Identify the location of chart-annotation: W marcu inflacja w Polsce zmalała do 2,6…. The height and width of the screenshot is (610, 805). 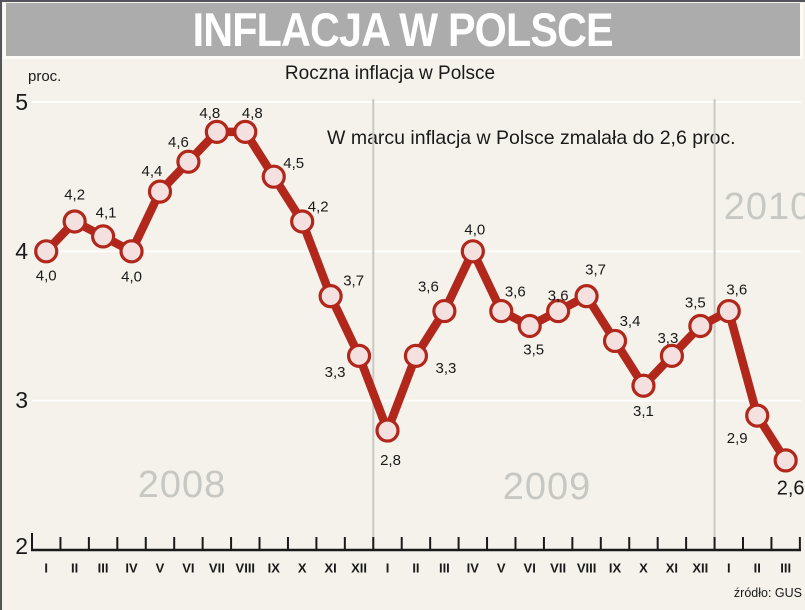
(531, 138).